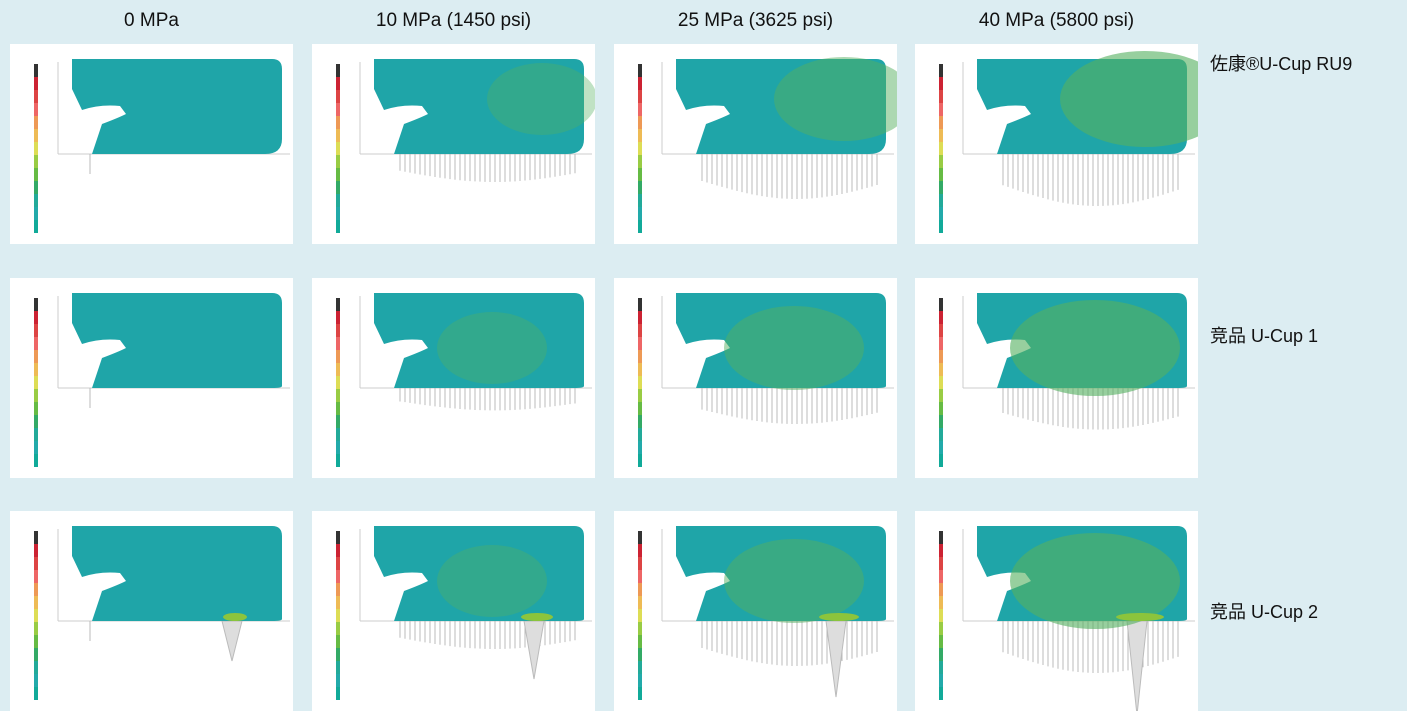 This screenshot has width=1407, height=711. Describe the element at coordinates (537, 617) in the screenshot. I see `stress-hotspot` at that location.